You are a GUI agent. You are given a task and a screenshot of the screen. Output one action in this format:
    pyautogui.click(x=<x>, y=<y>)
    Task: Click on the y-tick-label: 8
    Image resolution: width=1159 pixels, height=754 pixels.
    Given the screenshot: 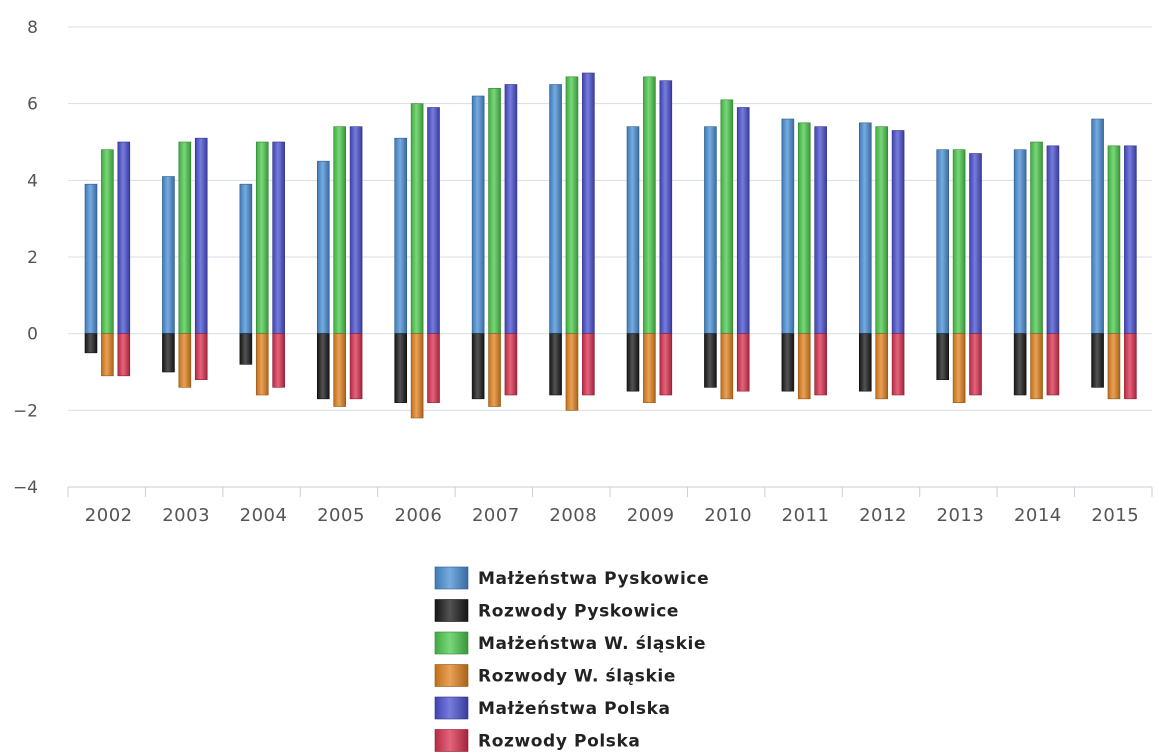 What is the action you would take?
    pyautogui.click(x=32, y=28)
    